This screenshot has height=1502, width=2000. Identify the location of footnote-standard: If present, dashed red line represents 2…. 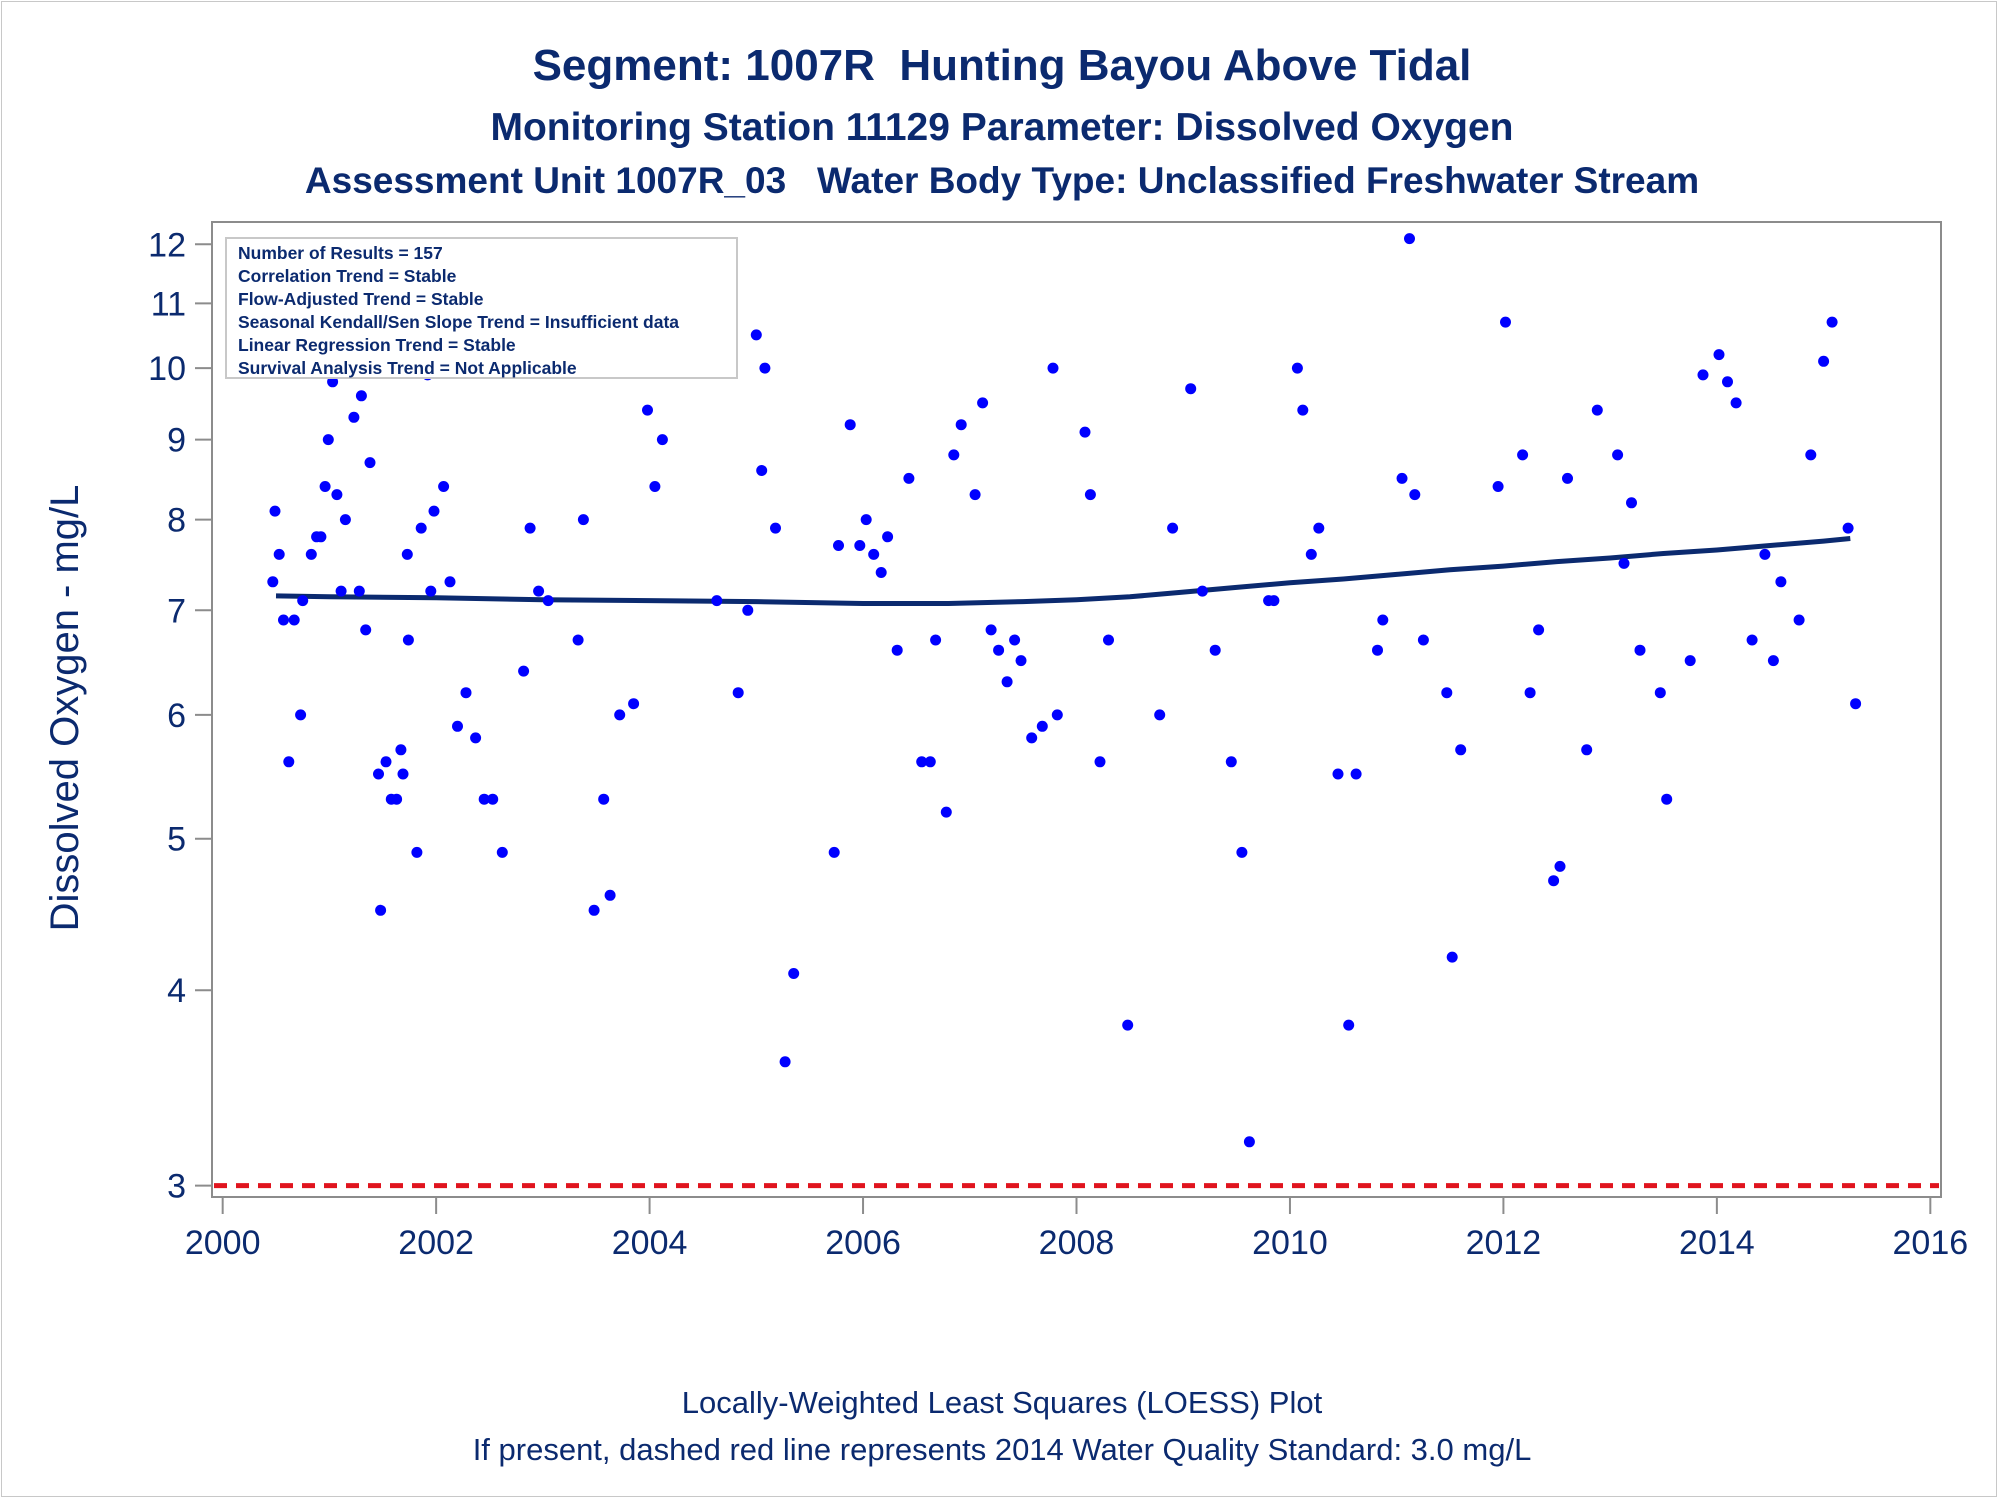
(1002, 1449).